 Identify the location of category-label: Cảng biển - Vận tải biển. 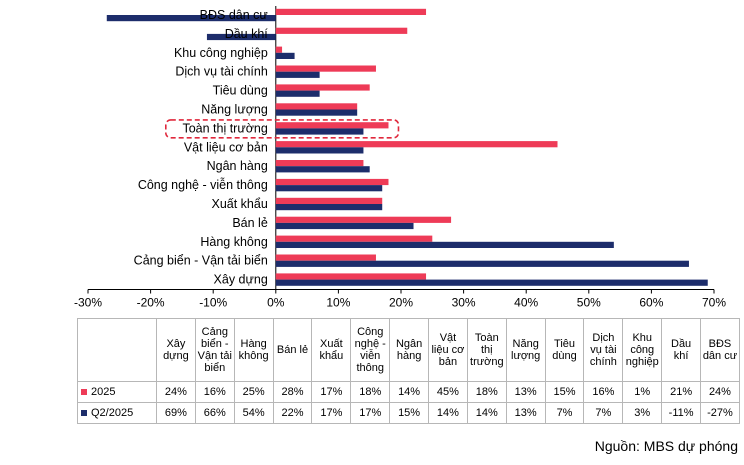
(201, 261).